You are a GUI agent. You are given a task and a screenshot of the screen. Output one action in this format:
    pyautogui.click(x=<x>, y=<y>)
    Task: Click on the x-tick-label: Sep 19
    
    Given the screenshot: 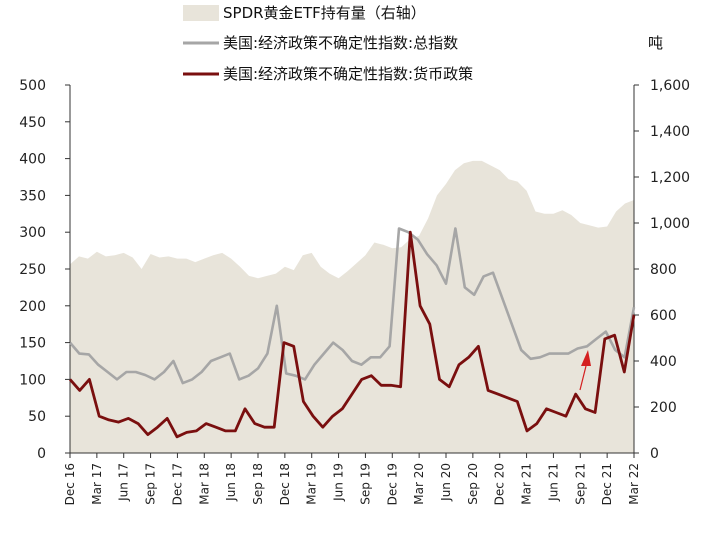 What is the action you would take?
    pyautogui.click(x=365, y=484)
    